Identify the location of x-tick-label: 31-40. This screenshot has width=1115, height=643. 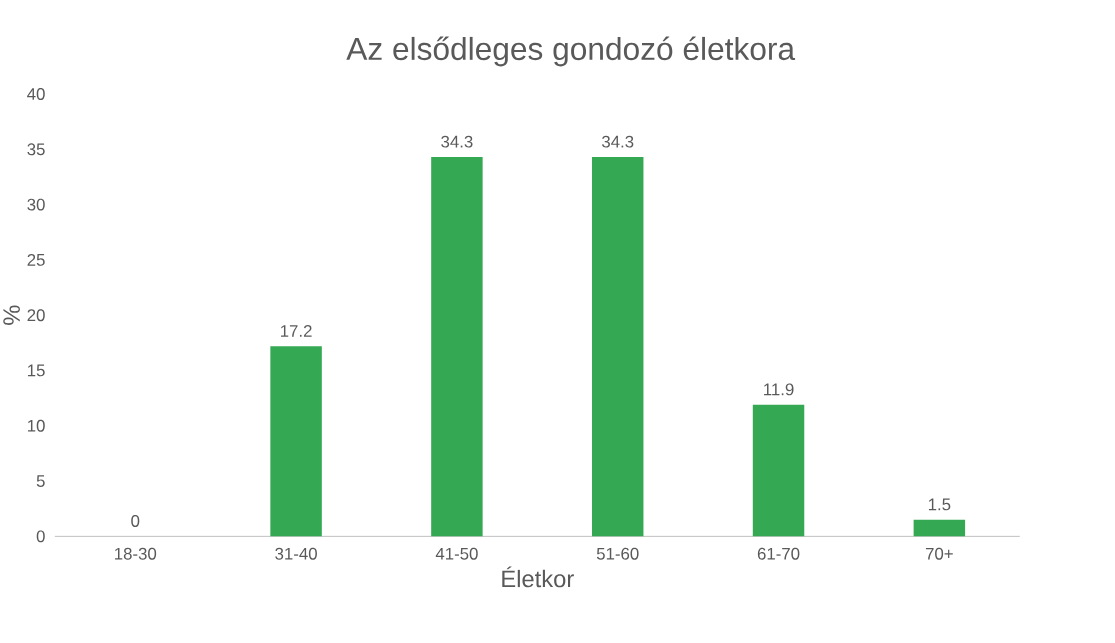
(296, 553).